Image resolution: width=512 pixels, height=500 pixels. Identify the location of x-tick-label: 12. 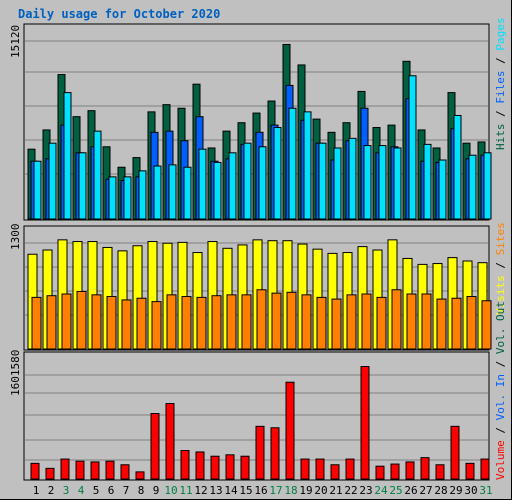
(200, 490).